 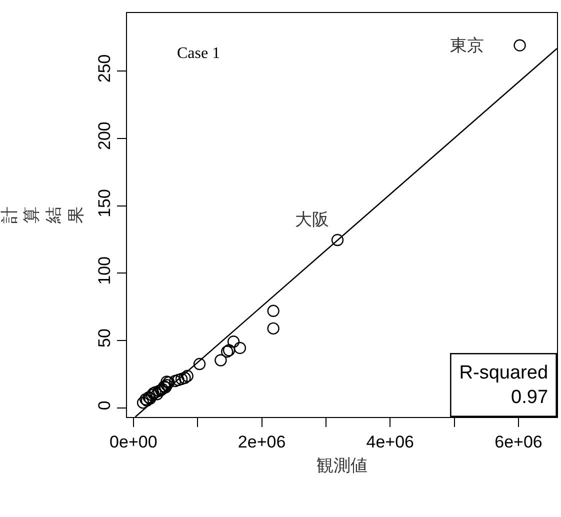 I want to click on y-tick-label: 0, so click(x=104, y=405).